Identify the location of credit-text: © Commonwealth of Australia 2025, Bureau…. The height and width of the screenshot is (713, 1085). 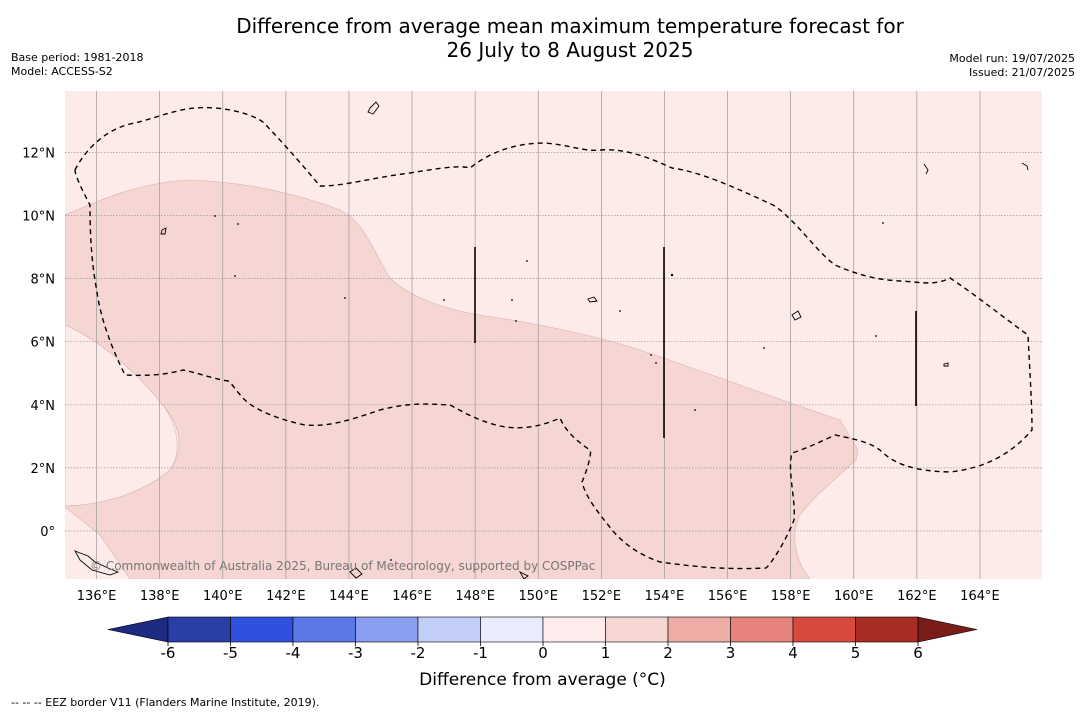
(342, 566).